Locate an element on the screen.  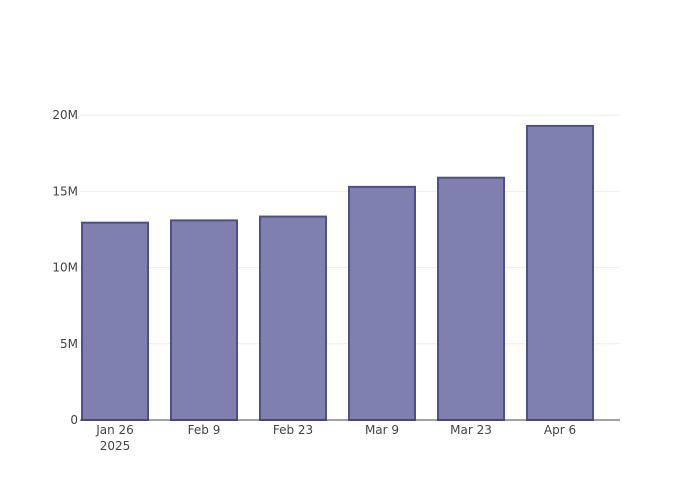
y-tick-label: 0 is located at coordinates (74, 420).